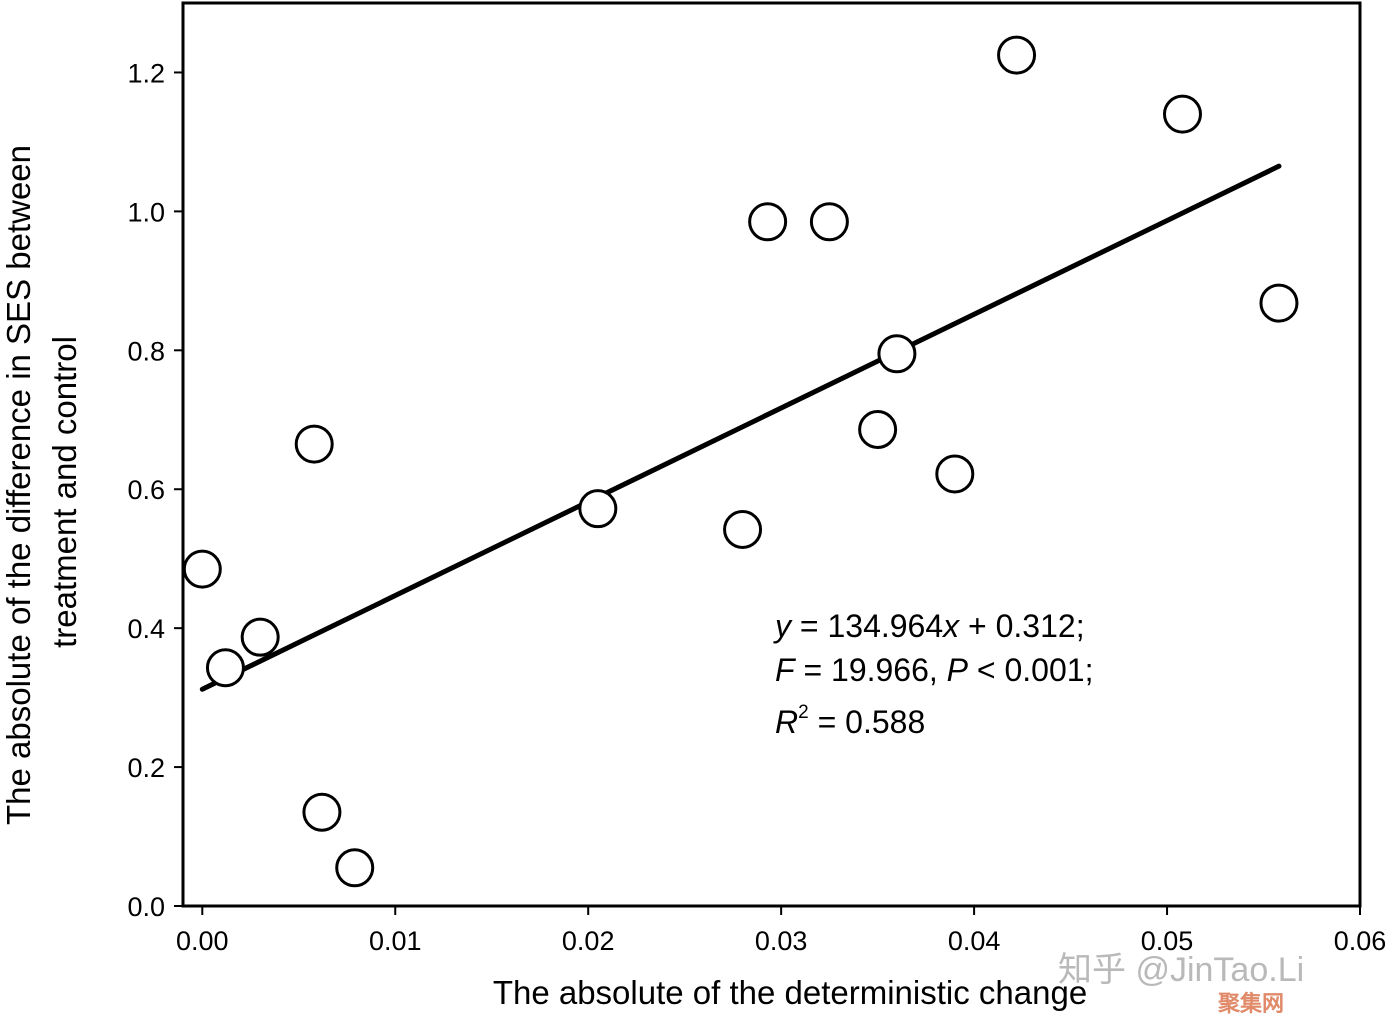 The image size is (1399, 1025). I want to click on x-tick-label: 0.05, so click(1167, 941).